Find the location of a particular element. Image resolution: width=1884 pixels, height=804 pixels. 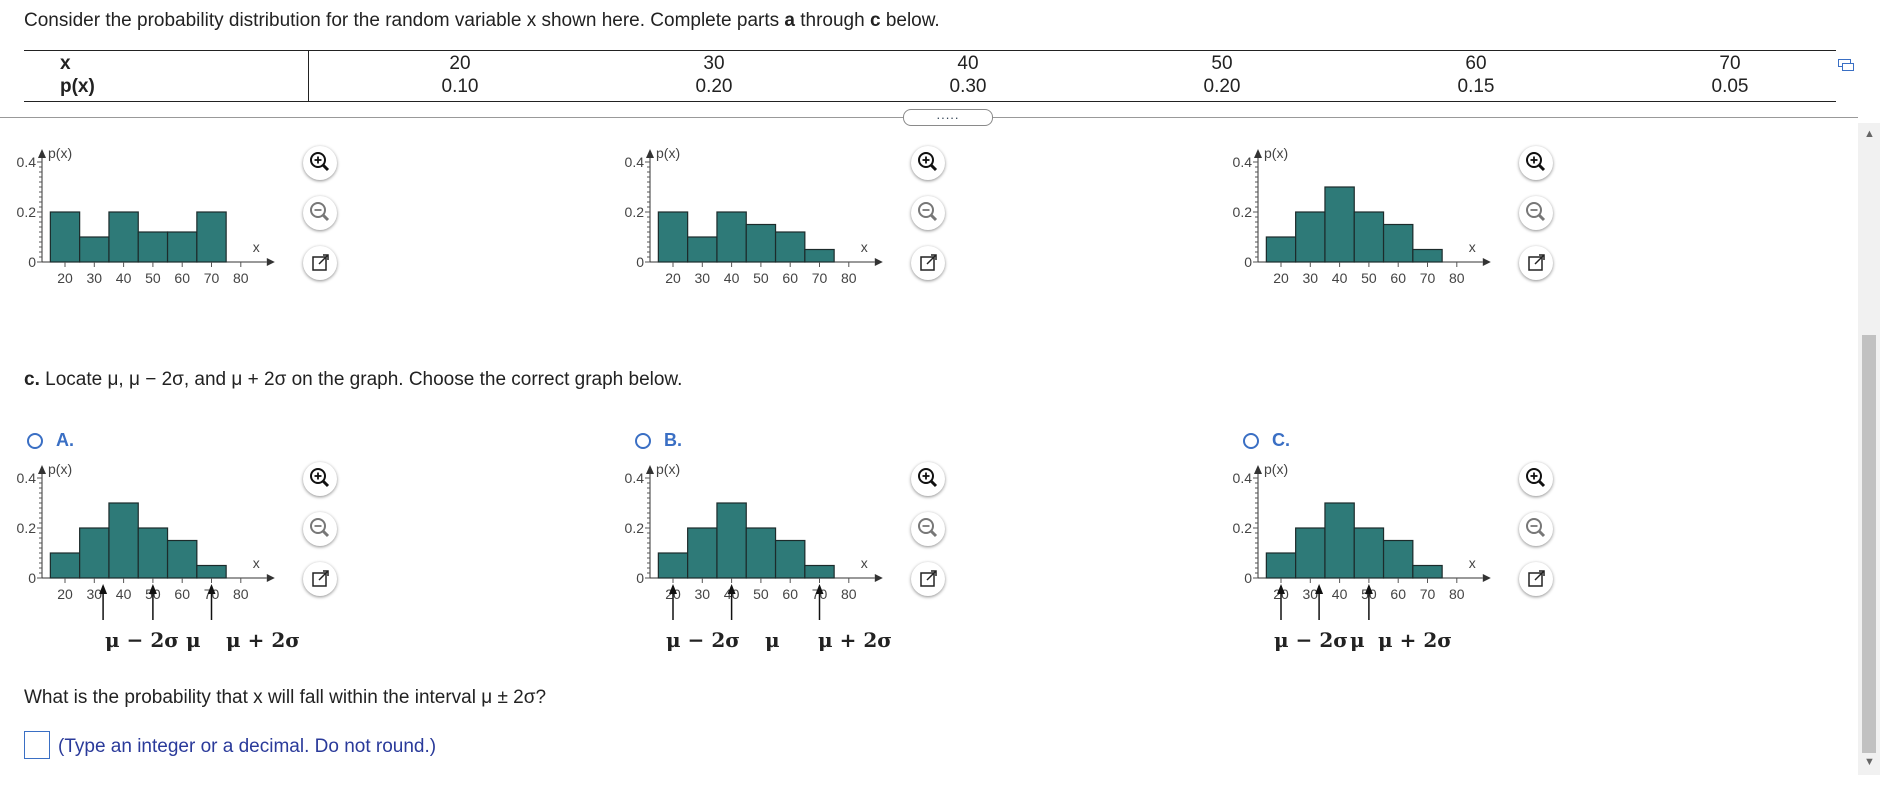

p-value: 0.10 is located at coordinates (460, 86).